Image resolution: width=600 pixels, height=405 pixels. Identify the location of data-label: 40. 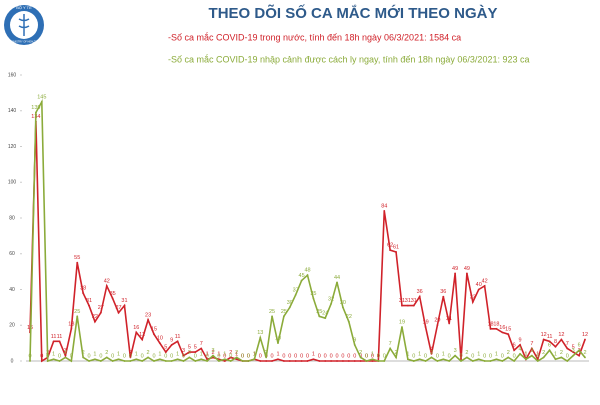
(479, 285).